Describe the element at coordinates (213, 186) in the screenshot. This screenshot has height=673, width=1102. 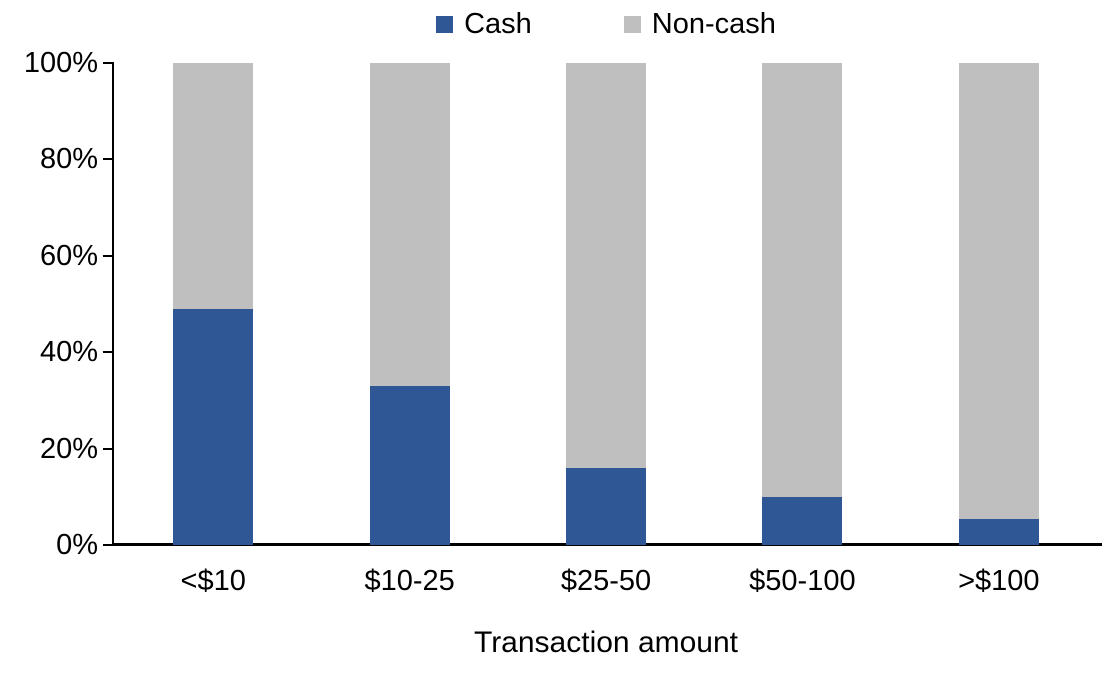
I see `bar-segment-non-cash-<$10` at that location.